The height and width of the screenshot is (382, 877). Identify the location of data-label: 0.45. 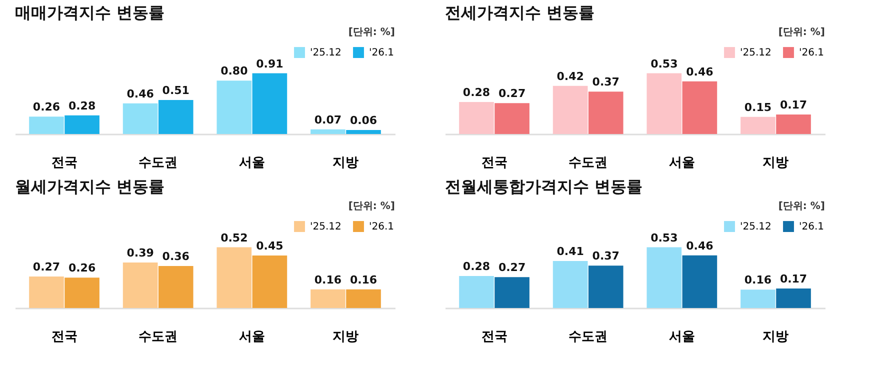
(270, 245).